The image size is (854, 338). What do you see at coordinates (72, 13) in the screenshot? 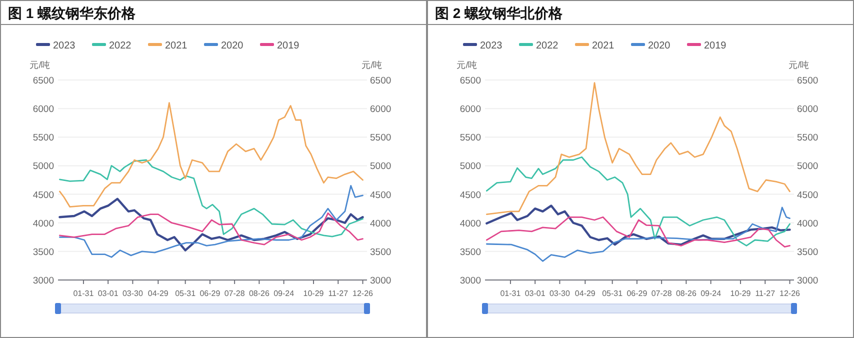
I see `chart-title: 图 1 螺纹钢华东价格` at bounding box center [72, 13].